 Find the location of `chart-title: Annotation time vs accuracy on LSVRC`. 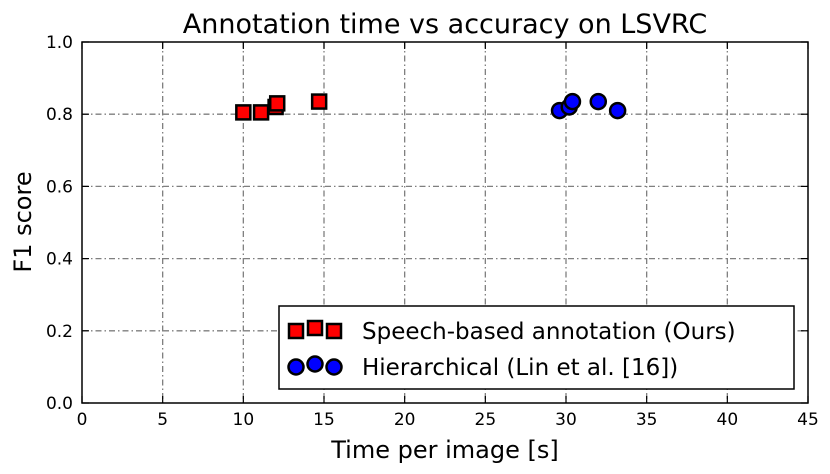

chart-title: Annotation time vs accuracy on LSVRC is located at coordinates (445, 24).